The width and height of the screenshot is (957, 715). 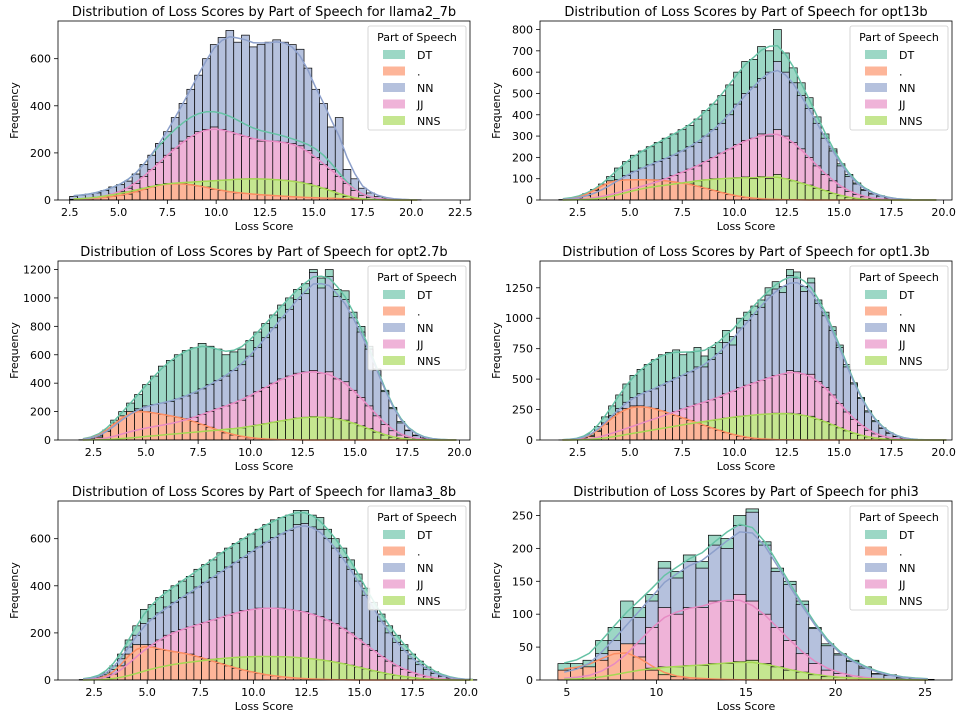 I want to click on kde-line-period, so click(x=245, y=192).